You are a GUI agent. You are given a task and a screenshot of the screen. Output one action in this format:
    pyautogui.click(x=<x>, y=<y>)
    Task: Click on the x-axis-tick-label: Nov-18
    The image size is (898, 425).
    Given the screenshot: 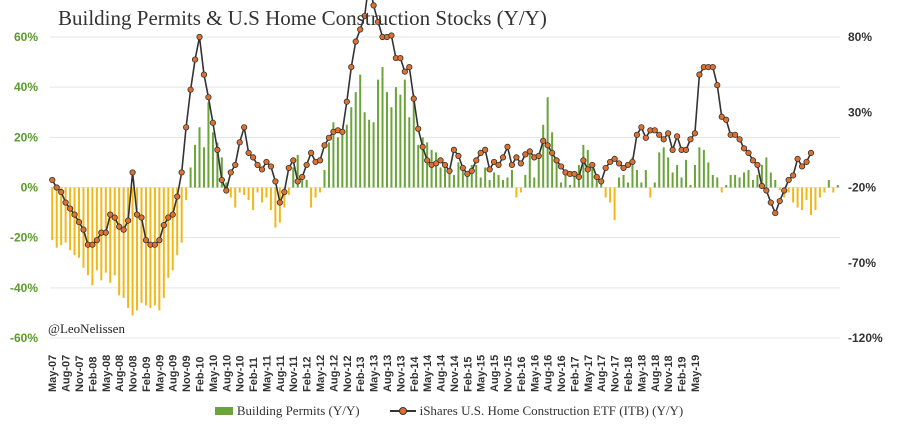 What is the action you would take?
    pyautogui.click(x=669, y=373)
    